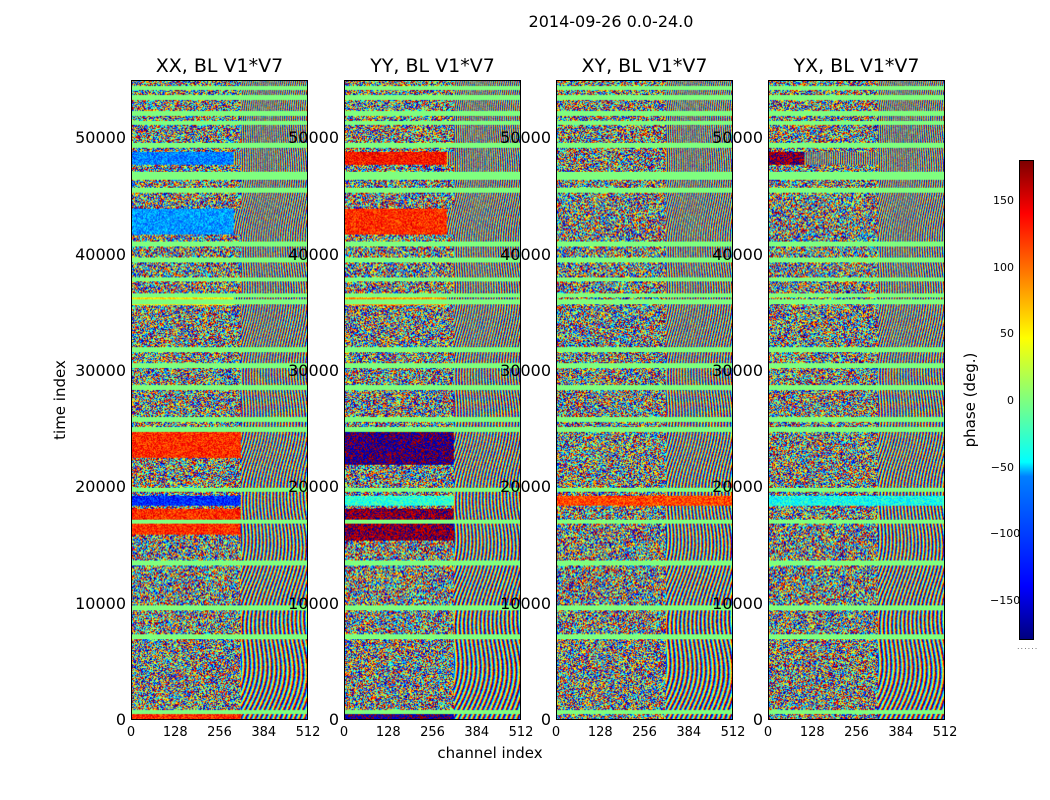  What do you see at coordinates (1005, 534) in the screenshot?
I see `colorbar-tick-label: −100` at bounding box center [1005, 534].